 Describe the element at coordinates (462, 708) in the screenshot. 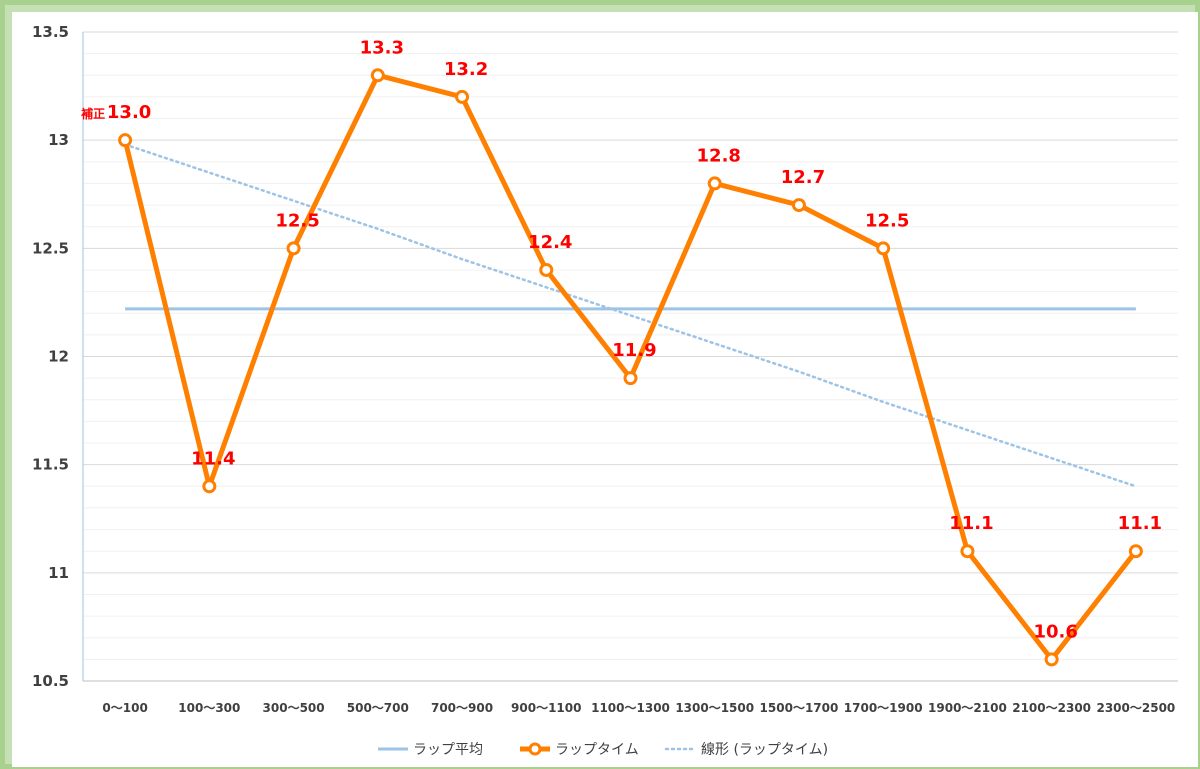

I see `x-tick-label: 700～900` at that location.